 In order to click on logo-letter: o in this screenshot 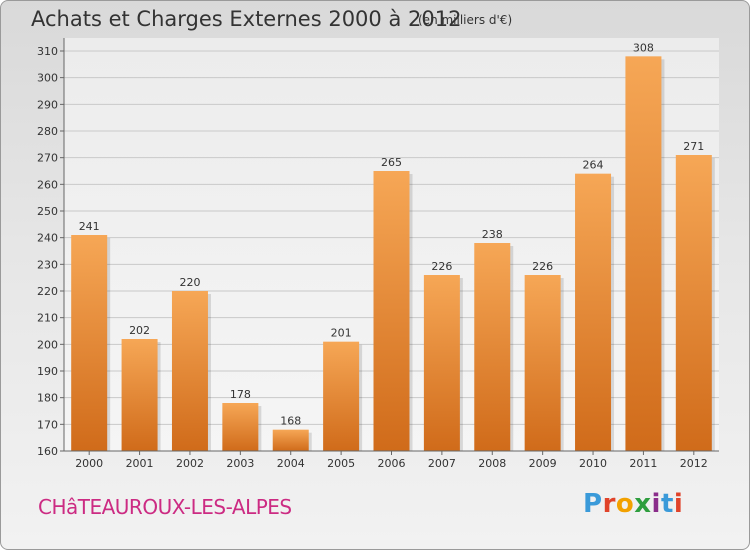, I will do `click(625, 504)`.